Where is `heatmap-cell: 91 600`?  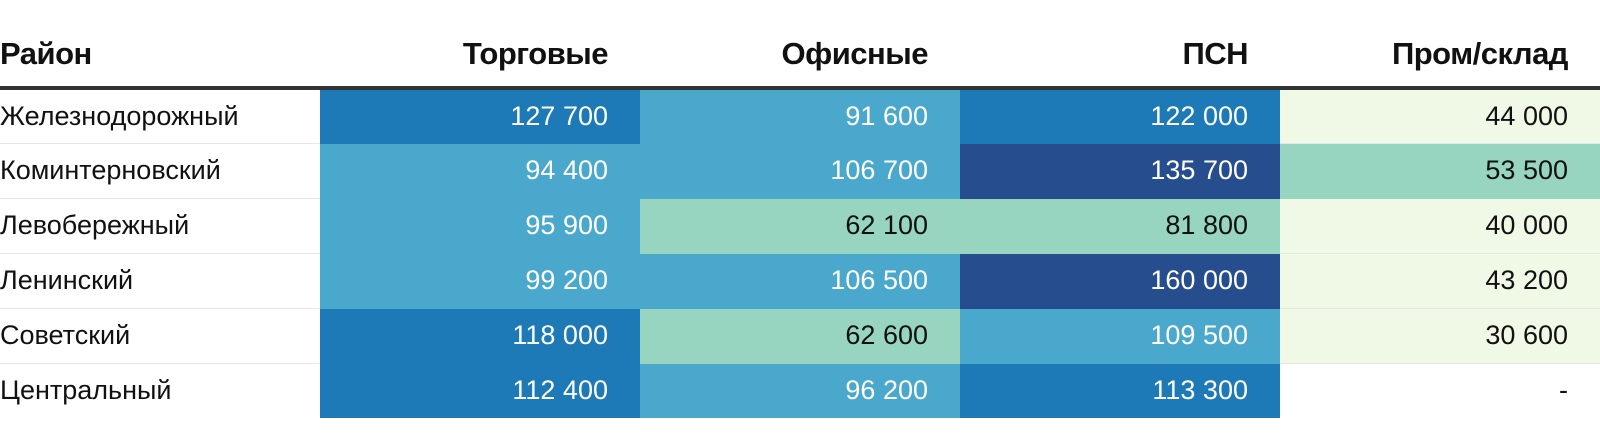 heatmap-cell: 91 600 is located at coordinates (800, 116).